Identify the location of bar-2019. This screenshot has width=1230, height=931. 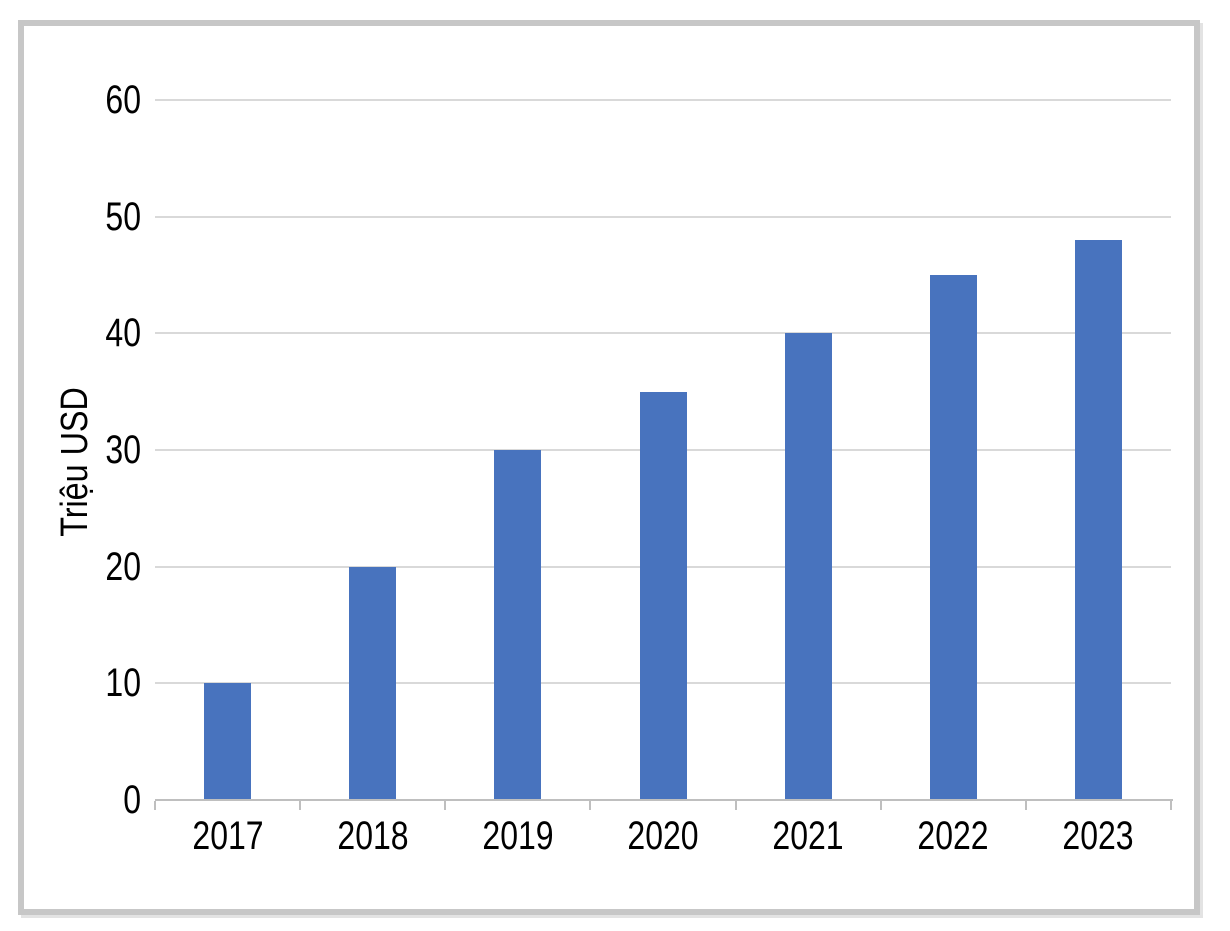
(518, 625).